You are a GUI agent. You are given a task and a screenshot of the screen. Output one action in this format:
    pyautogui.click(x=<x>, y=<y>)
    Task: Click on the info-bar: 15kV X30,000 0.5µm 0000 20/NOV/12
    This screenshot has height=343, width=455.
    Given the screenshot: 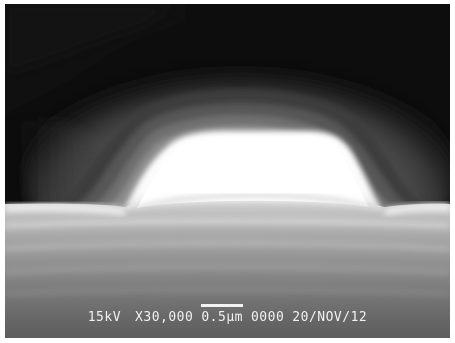 What is the action you would take?
    pyautogui.click(x=227, y=316)
    